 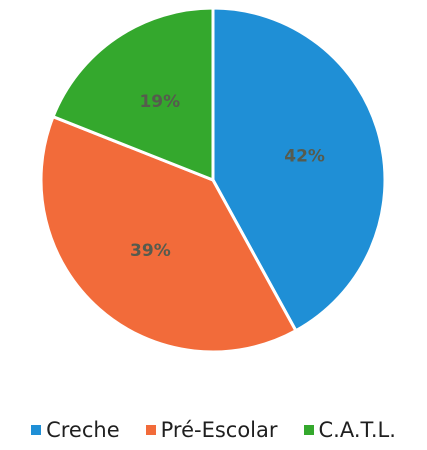 I want to click on data-label-pre-escolar: 39%, so click(x=150, y=251).